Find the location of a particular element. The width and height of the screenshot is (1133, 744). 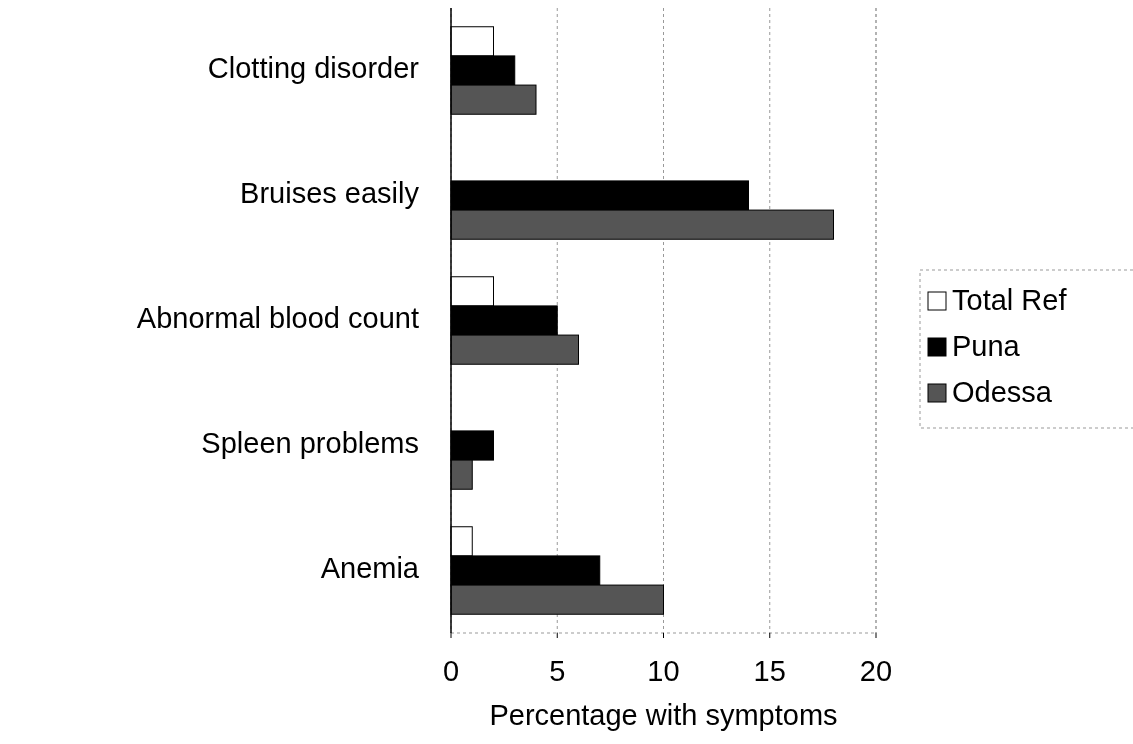

legend-label: Odessa is located at coordinates (1002, 392).